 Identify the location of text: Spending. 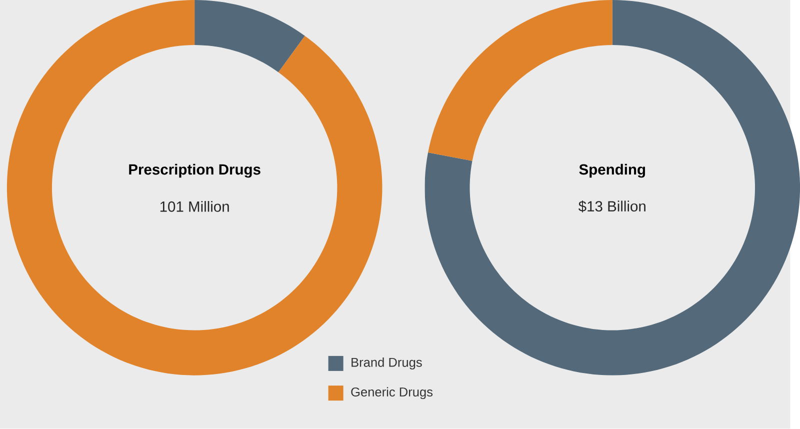
(612, 171).